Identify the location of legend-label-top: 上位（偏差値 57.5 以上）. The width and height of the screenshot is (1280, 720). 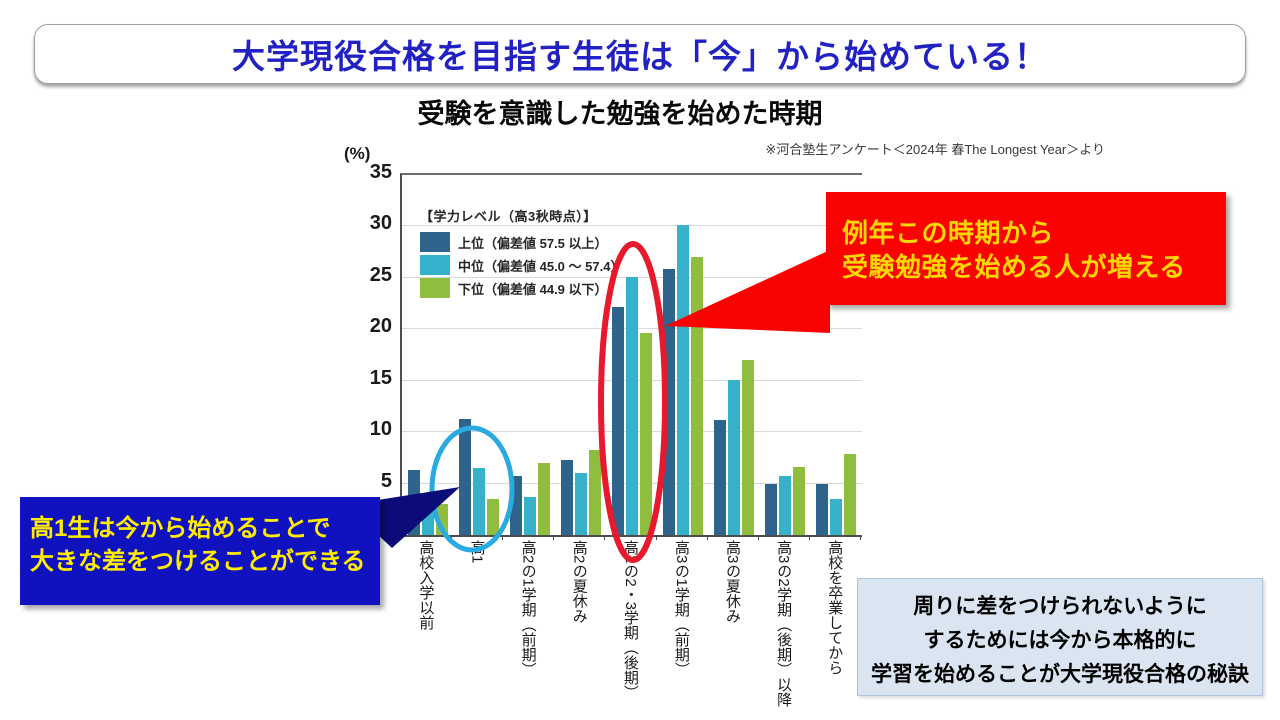
(533, 243).